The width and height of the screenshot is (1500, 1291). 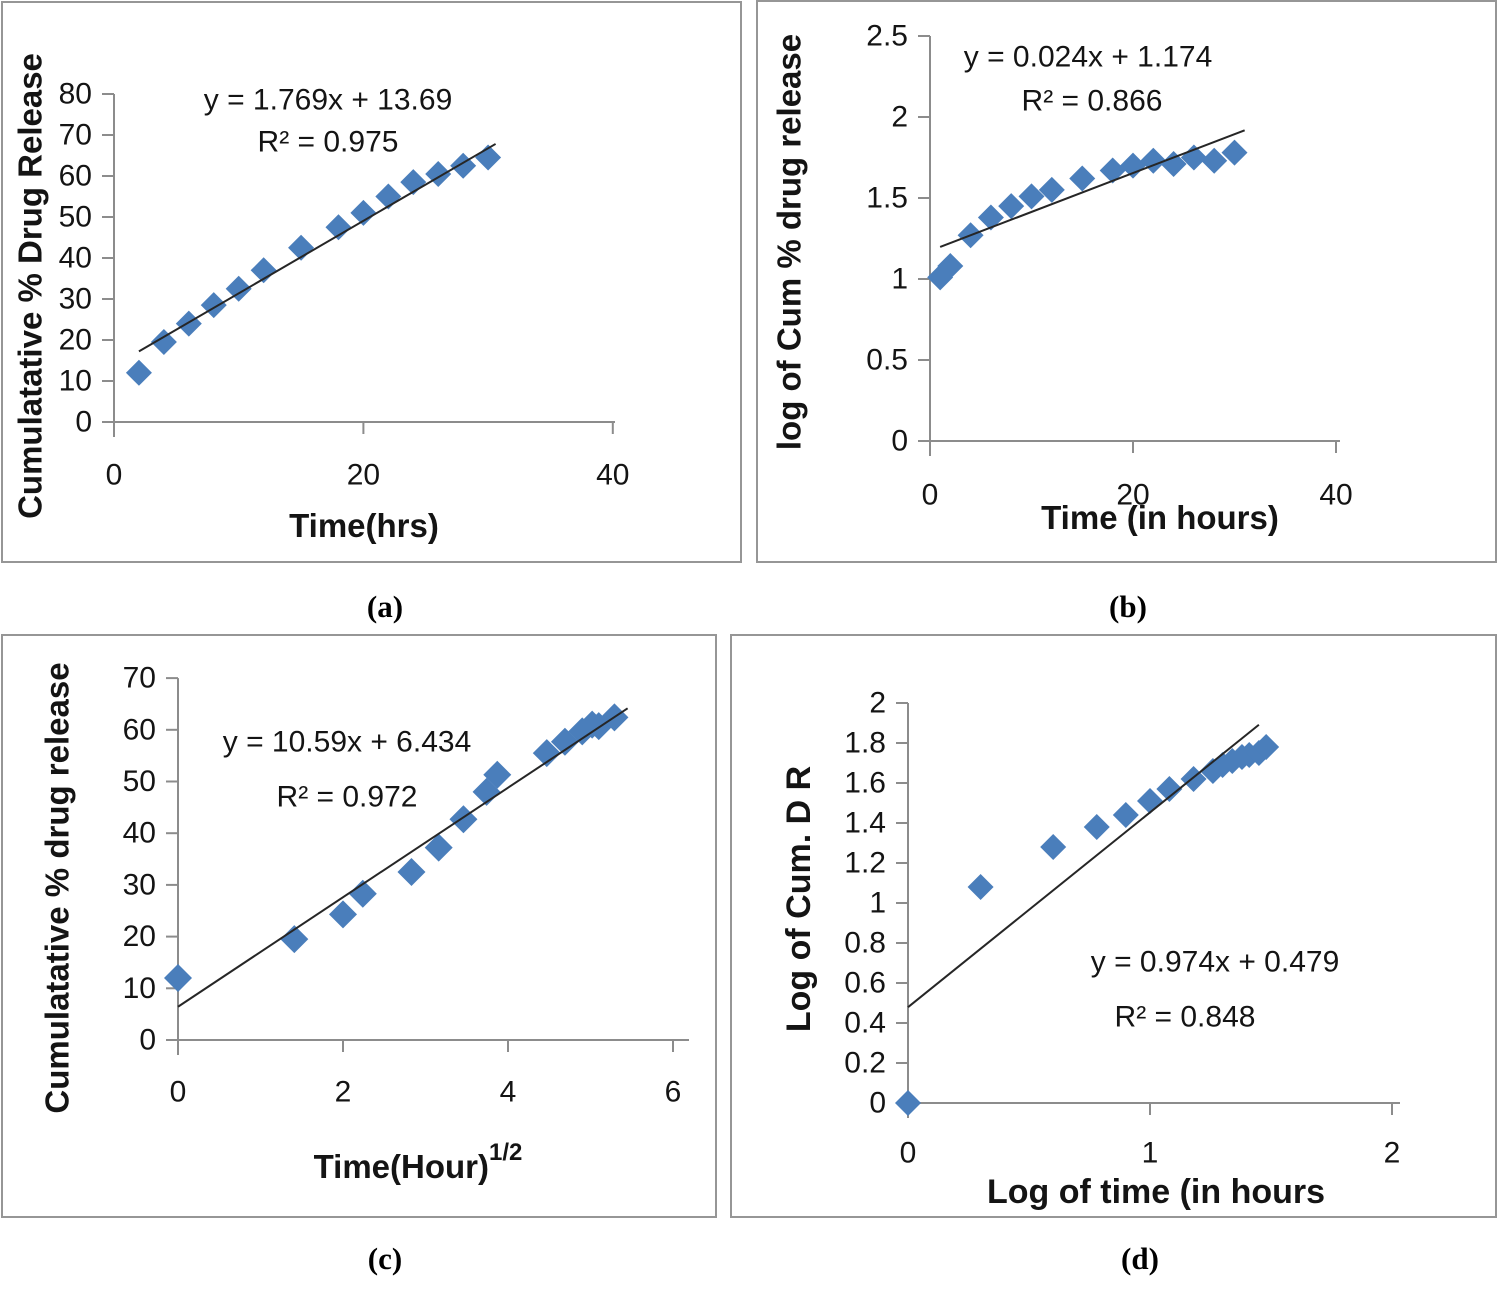 I want to click on x-axis-title: Log of time (in hours, so click(x=1156, y=1192).